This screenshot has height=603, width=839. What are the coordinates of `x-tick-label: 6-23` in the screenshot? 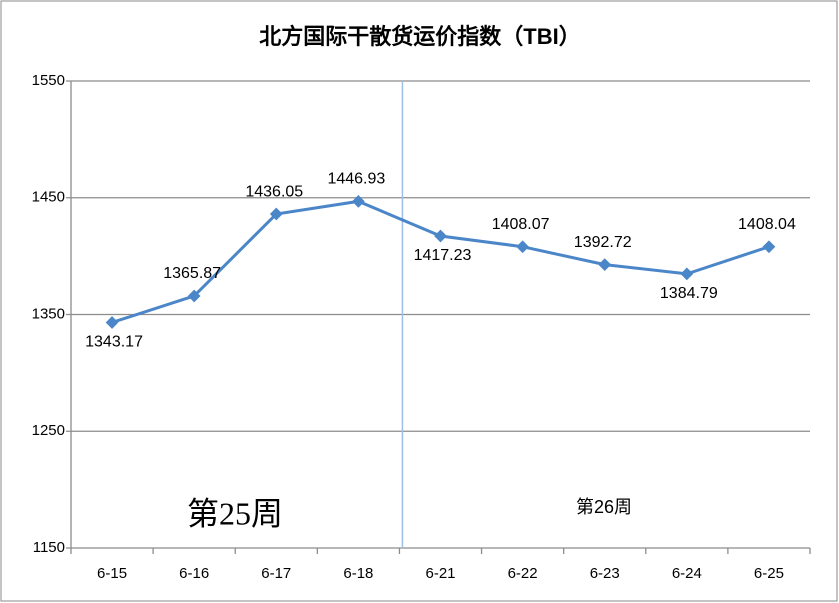 It's located at (605, 573).